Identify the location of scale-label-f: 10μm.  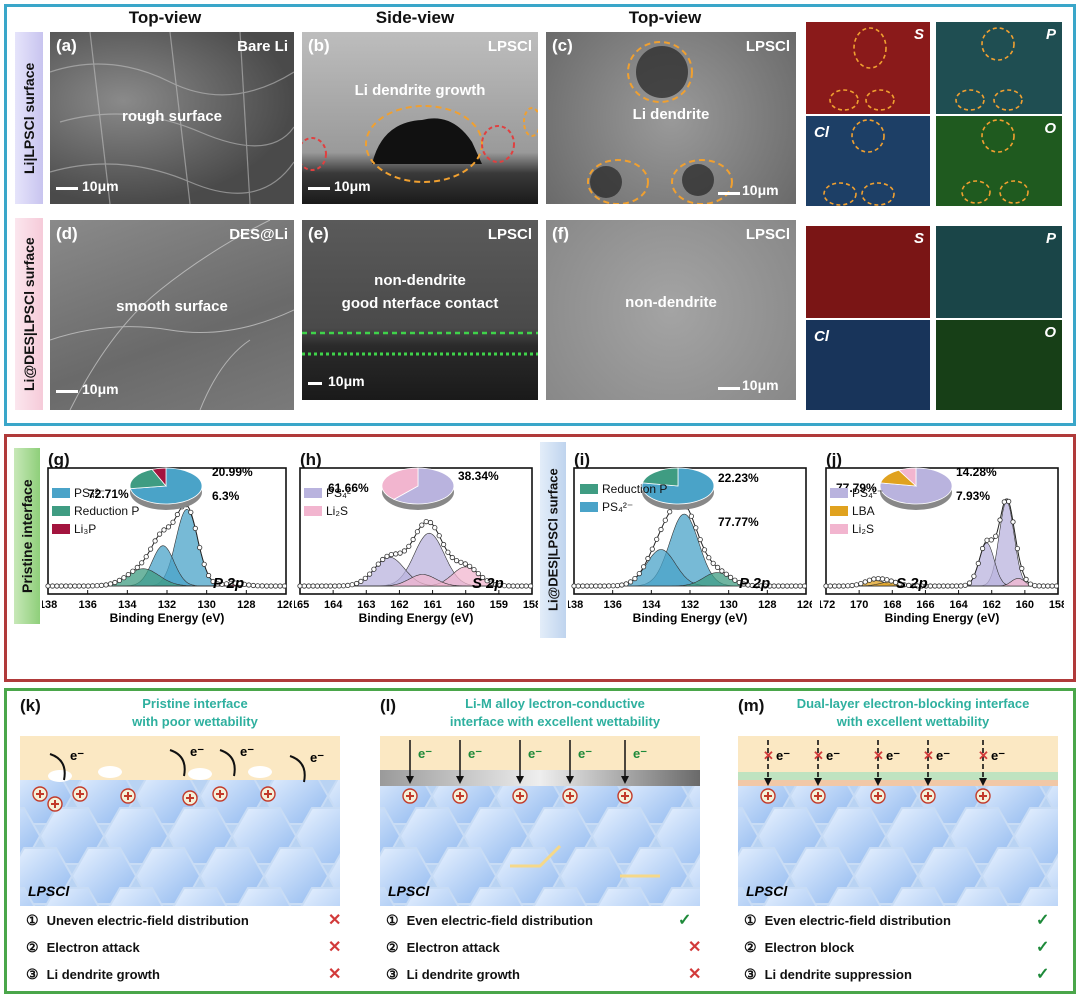
(760, 385).